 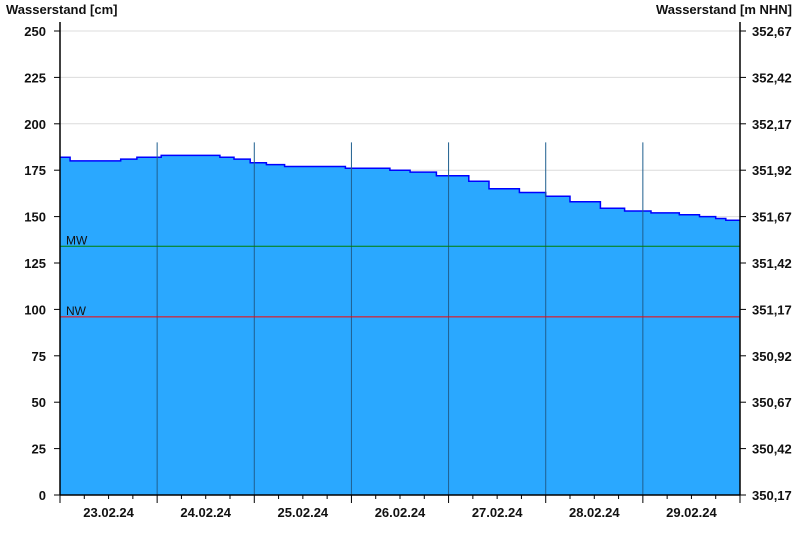 What do you see at coordinates (691, 512) in the screenshot?
I see `x-tick-label: 29.02.24` at bounding box center [691, 512].